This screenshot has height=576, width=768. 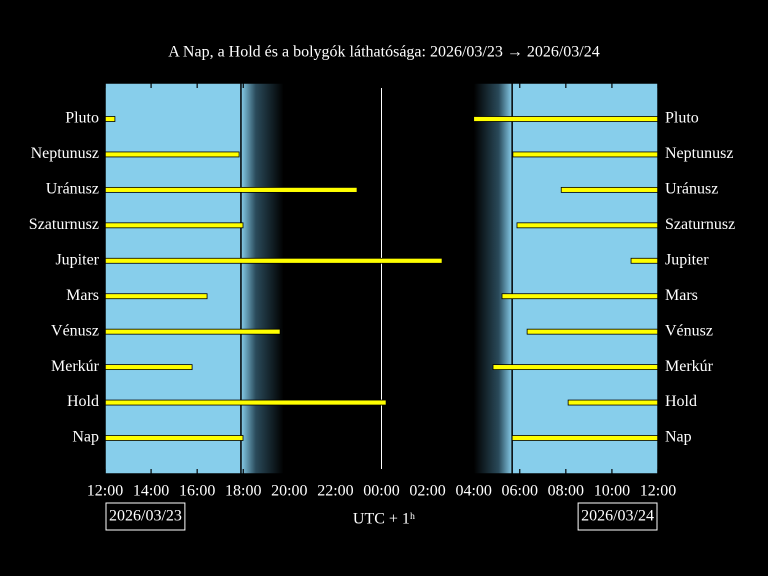 I want to click on x-tick-label: 08:00, so click(x=566, y=491).